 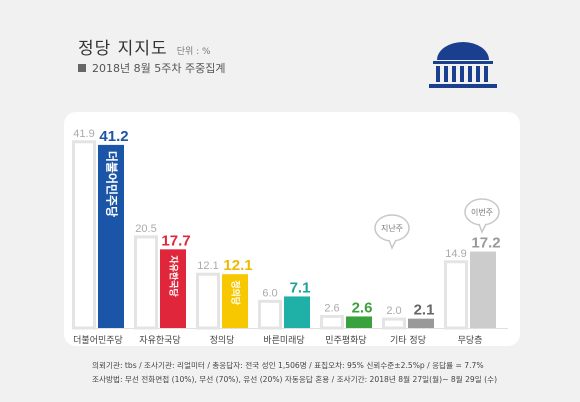 I want to click on square-bullet-icon, so click(x=82, y=68).